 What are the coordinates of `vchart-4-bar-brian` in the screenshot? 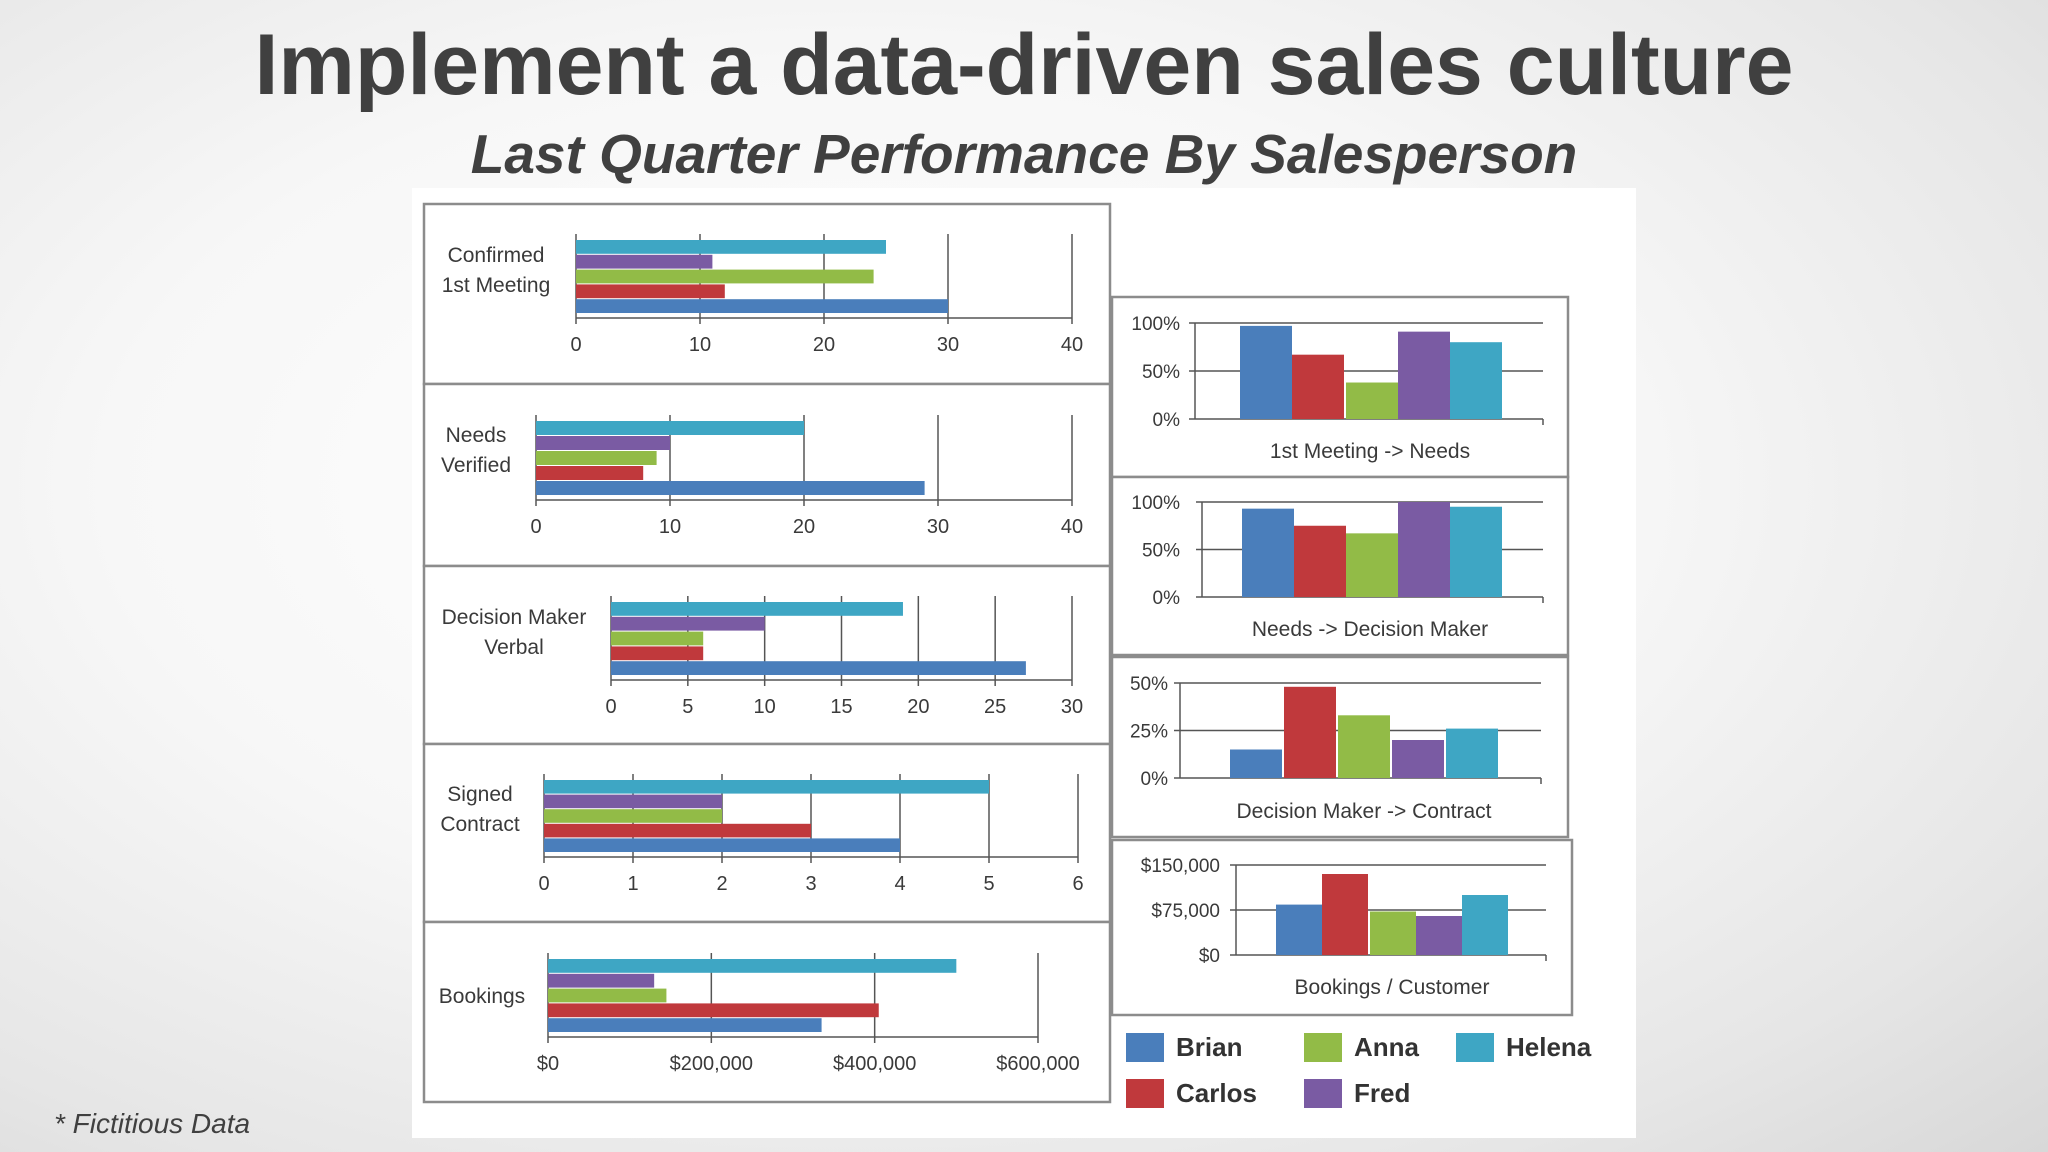 It's located at (1299, 929).